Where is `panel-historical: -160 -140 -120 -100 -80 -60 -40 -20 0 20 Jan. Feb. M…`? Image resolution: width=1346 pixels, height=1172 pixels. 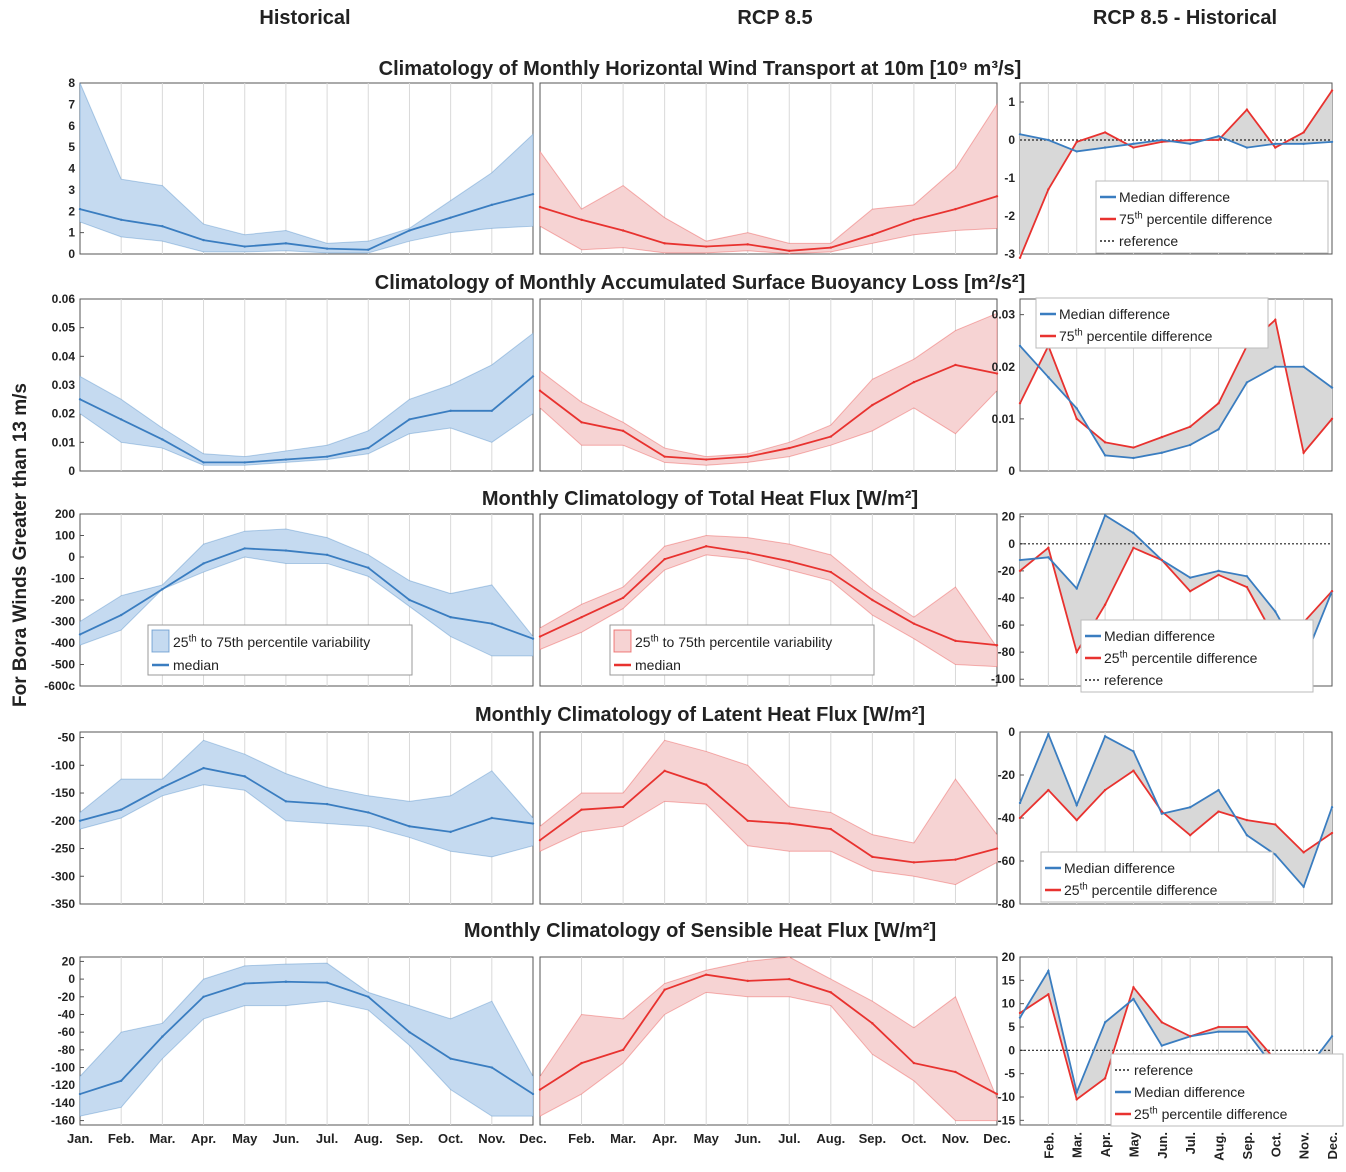
panel-historical: -160 -140 -120 -100 -80 -60 -40 -20 0 20 Jan. Feb. M… is located at coordinates (299, 1050).